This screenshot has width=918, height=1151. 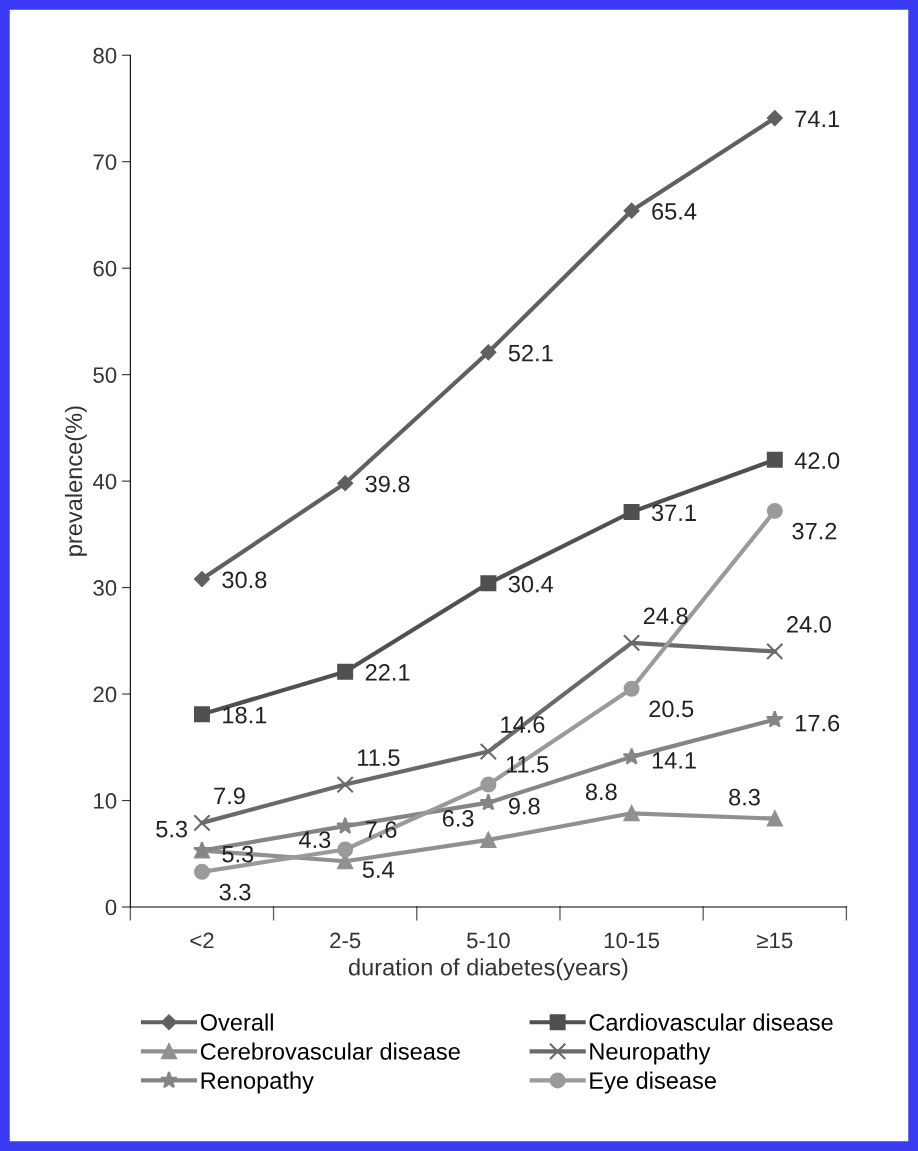 What do you see at coordinates (817, 460) in the screenshot?
I see `data-label: 42.0` at bounding box center [817, 460].